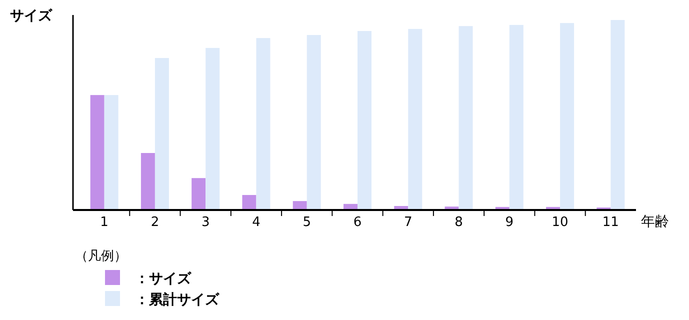 The width and height of the screenshot is (689, 320). What do you see at coordinates (31, 16) in the screenshot?
I see `y-axis-title: サイズ` at bounding box center [31, 16].